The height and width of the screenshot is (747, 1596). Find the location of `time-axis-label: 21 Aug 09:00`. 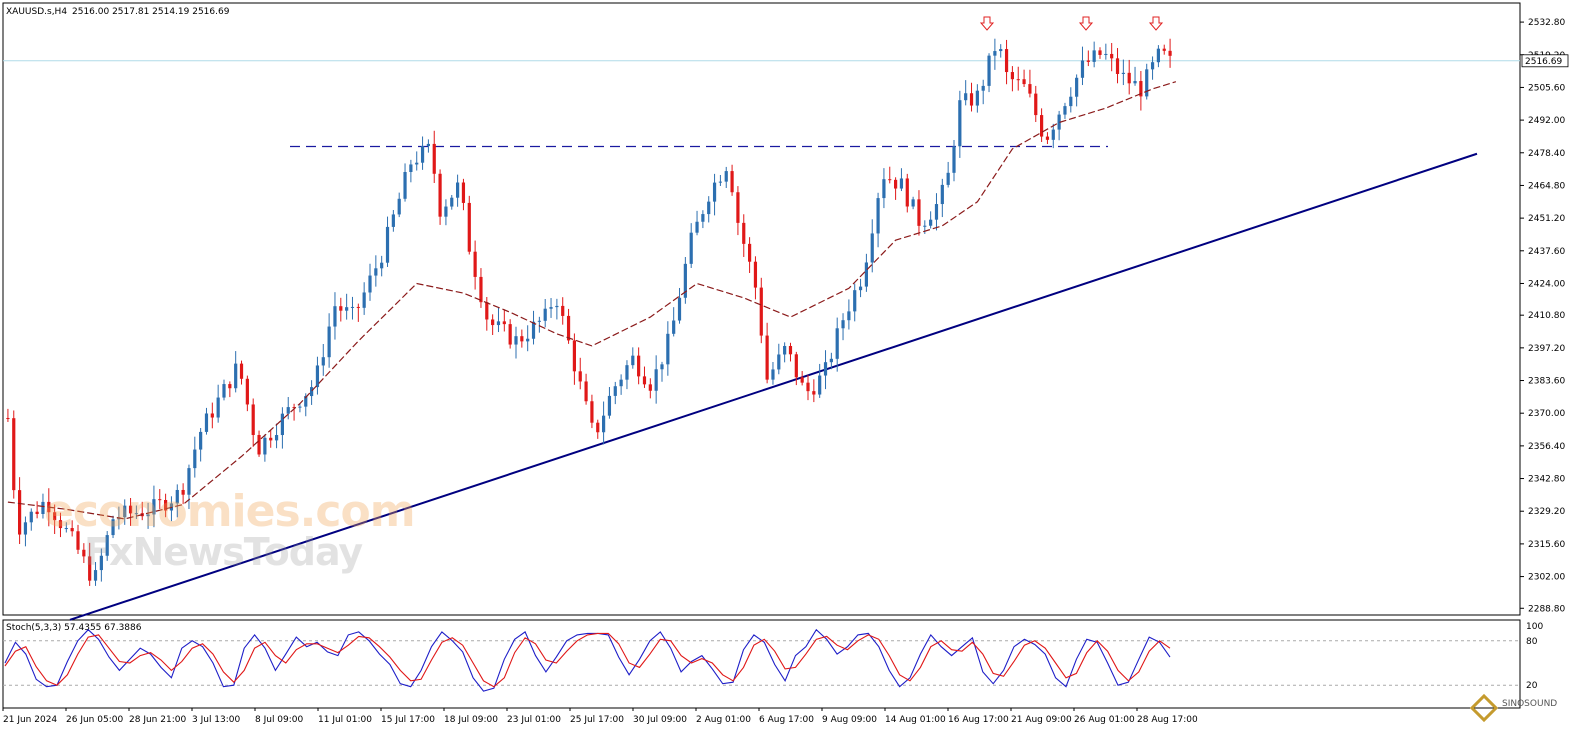

time-axis-label: 21 Aug 09:00 is located at coordinates (1041, 720).